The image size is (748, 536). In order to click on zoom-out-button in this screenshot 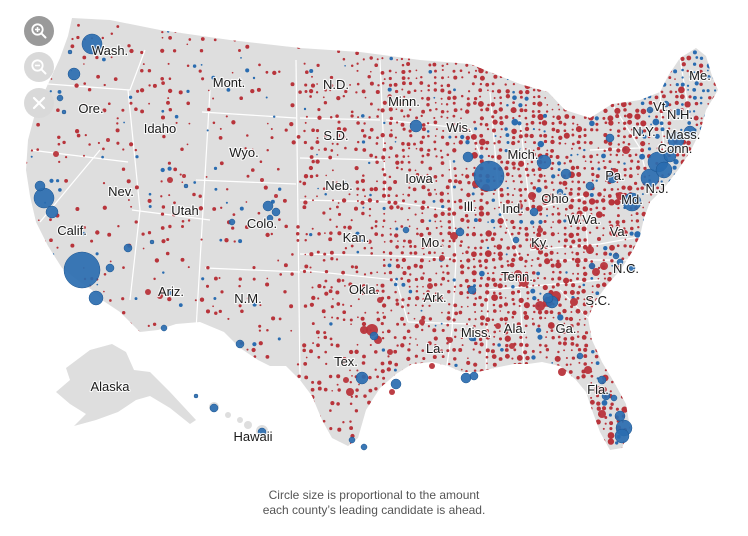, I will do `click(39, 67)`.